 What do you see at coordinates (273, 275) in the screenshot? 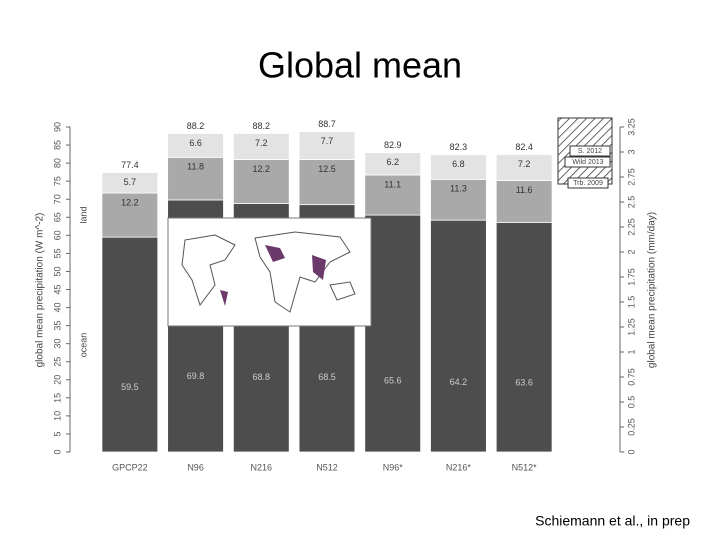
I see `map-shading` at bounding box center [273, 275].